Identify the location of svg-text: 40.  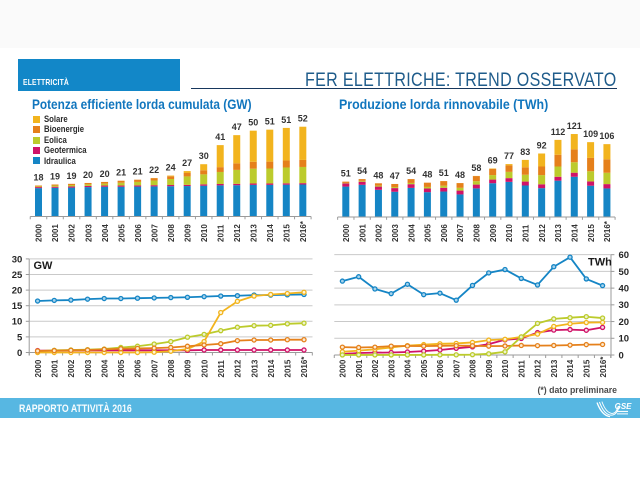
(624, 289).